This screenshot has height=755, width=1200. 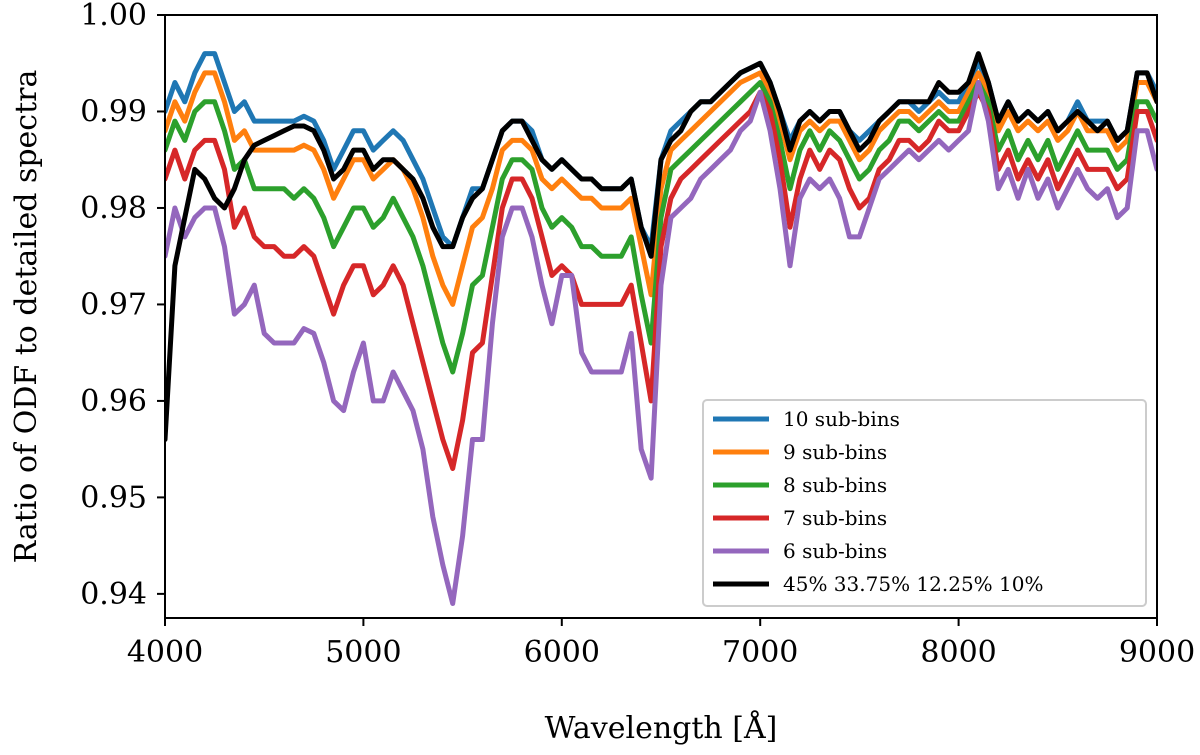 I want to click on x-tick-label: 7000, so click(x=760, y=652).